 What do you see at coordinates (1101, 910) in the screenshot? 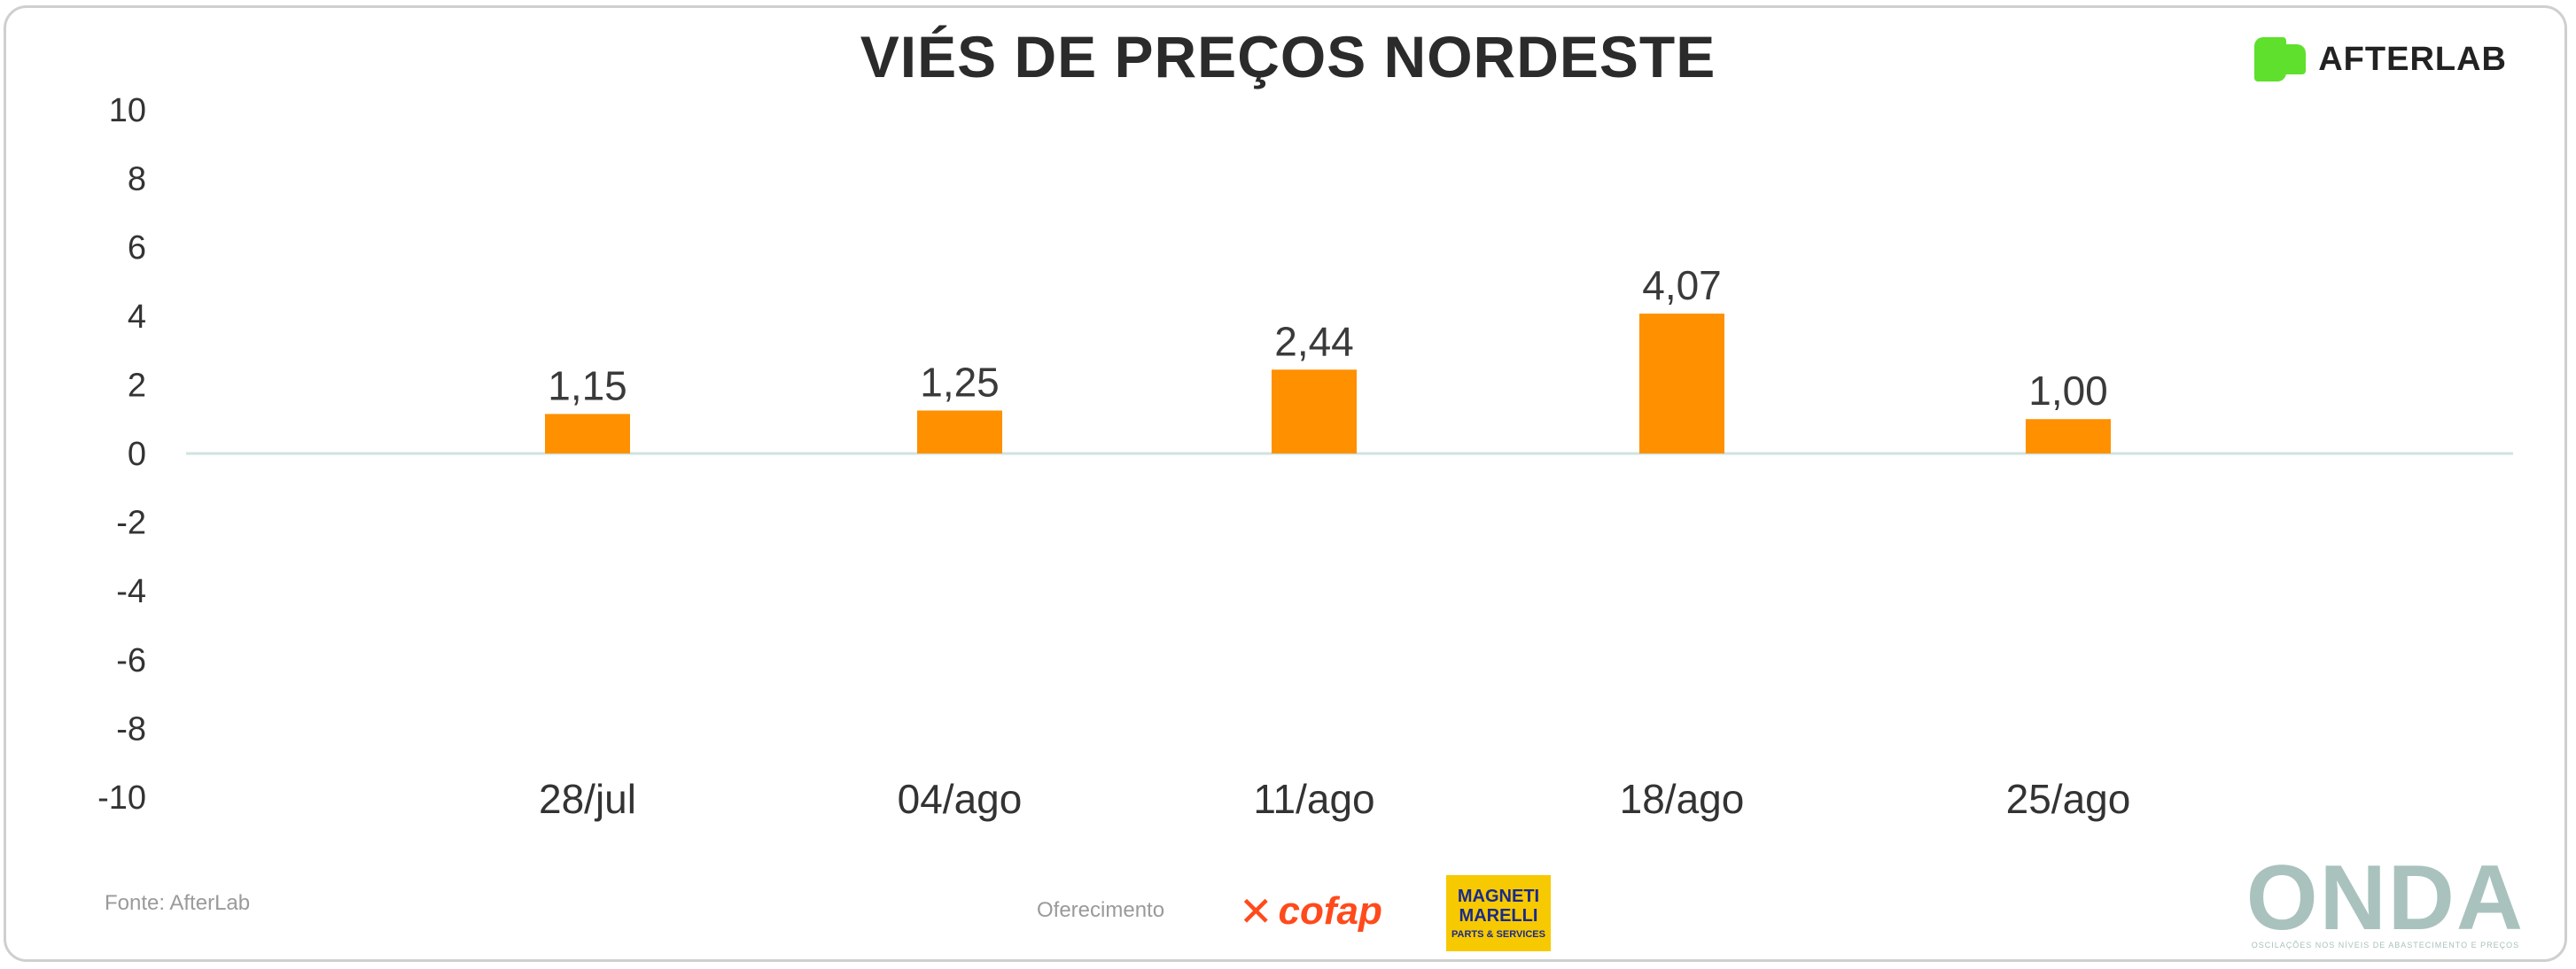
I see `sponsor-note: Oferecimento` at bounding box center [1101, 910].